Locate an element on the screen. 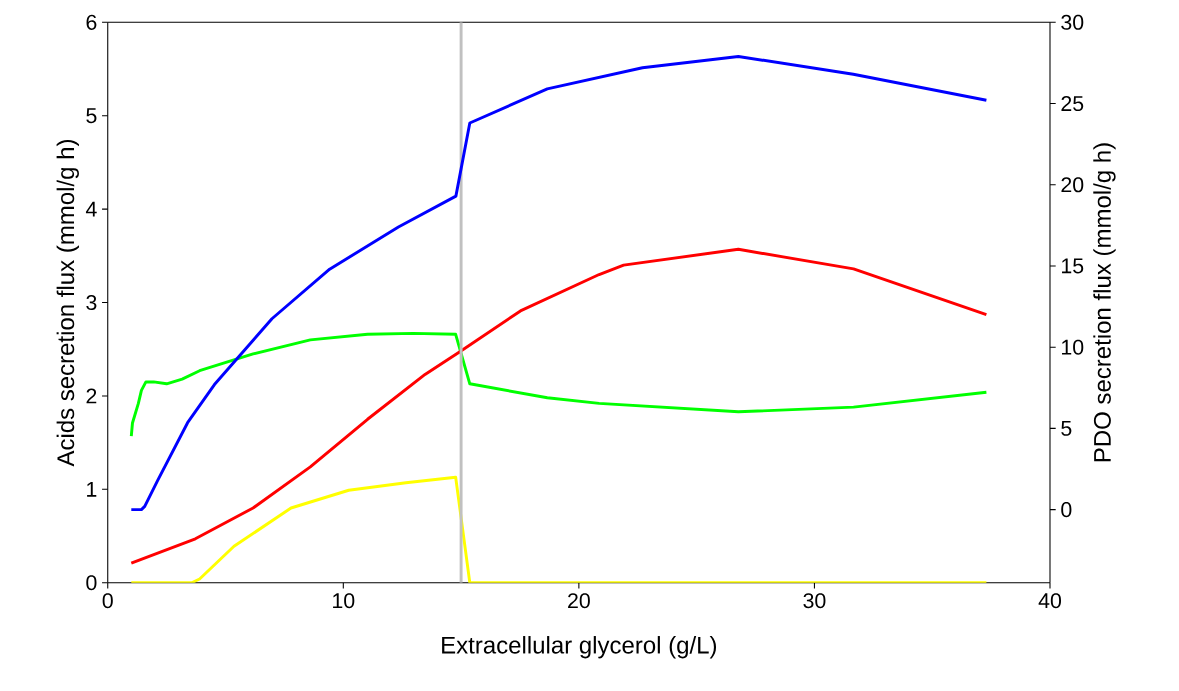  x-axis-title: Extracellular glycerol (g/L) is located at coordinates (579, 647).